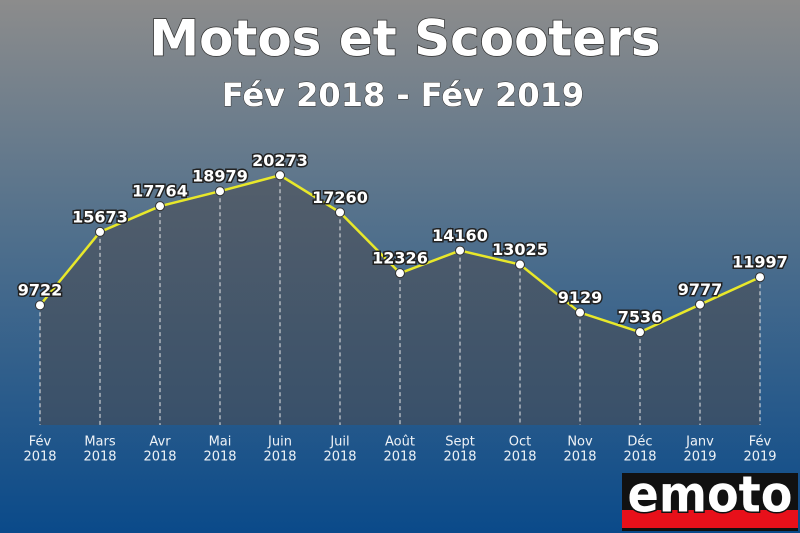 This screenshot has width=800, height=533. What do you see at coordinates (400, 442) in the screenshot?
I see `x-tick-label: Août` at bounding box center [400, 442].